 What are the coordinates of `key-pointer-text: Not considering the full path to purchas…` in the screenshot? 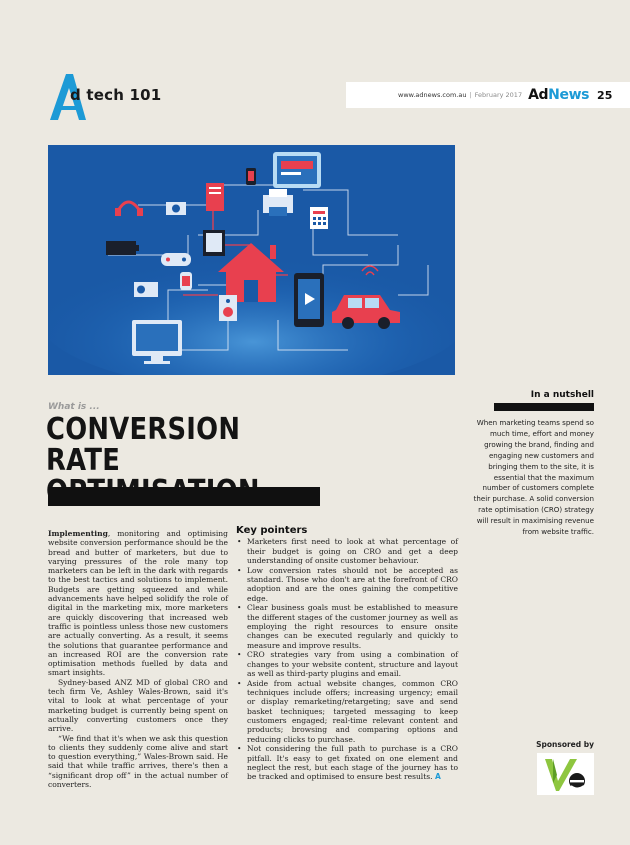 It's located at (352, 763).